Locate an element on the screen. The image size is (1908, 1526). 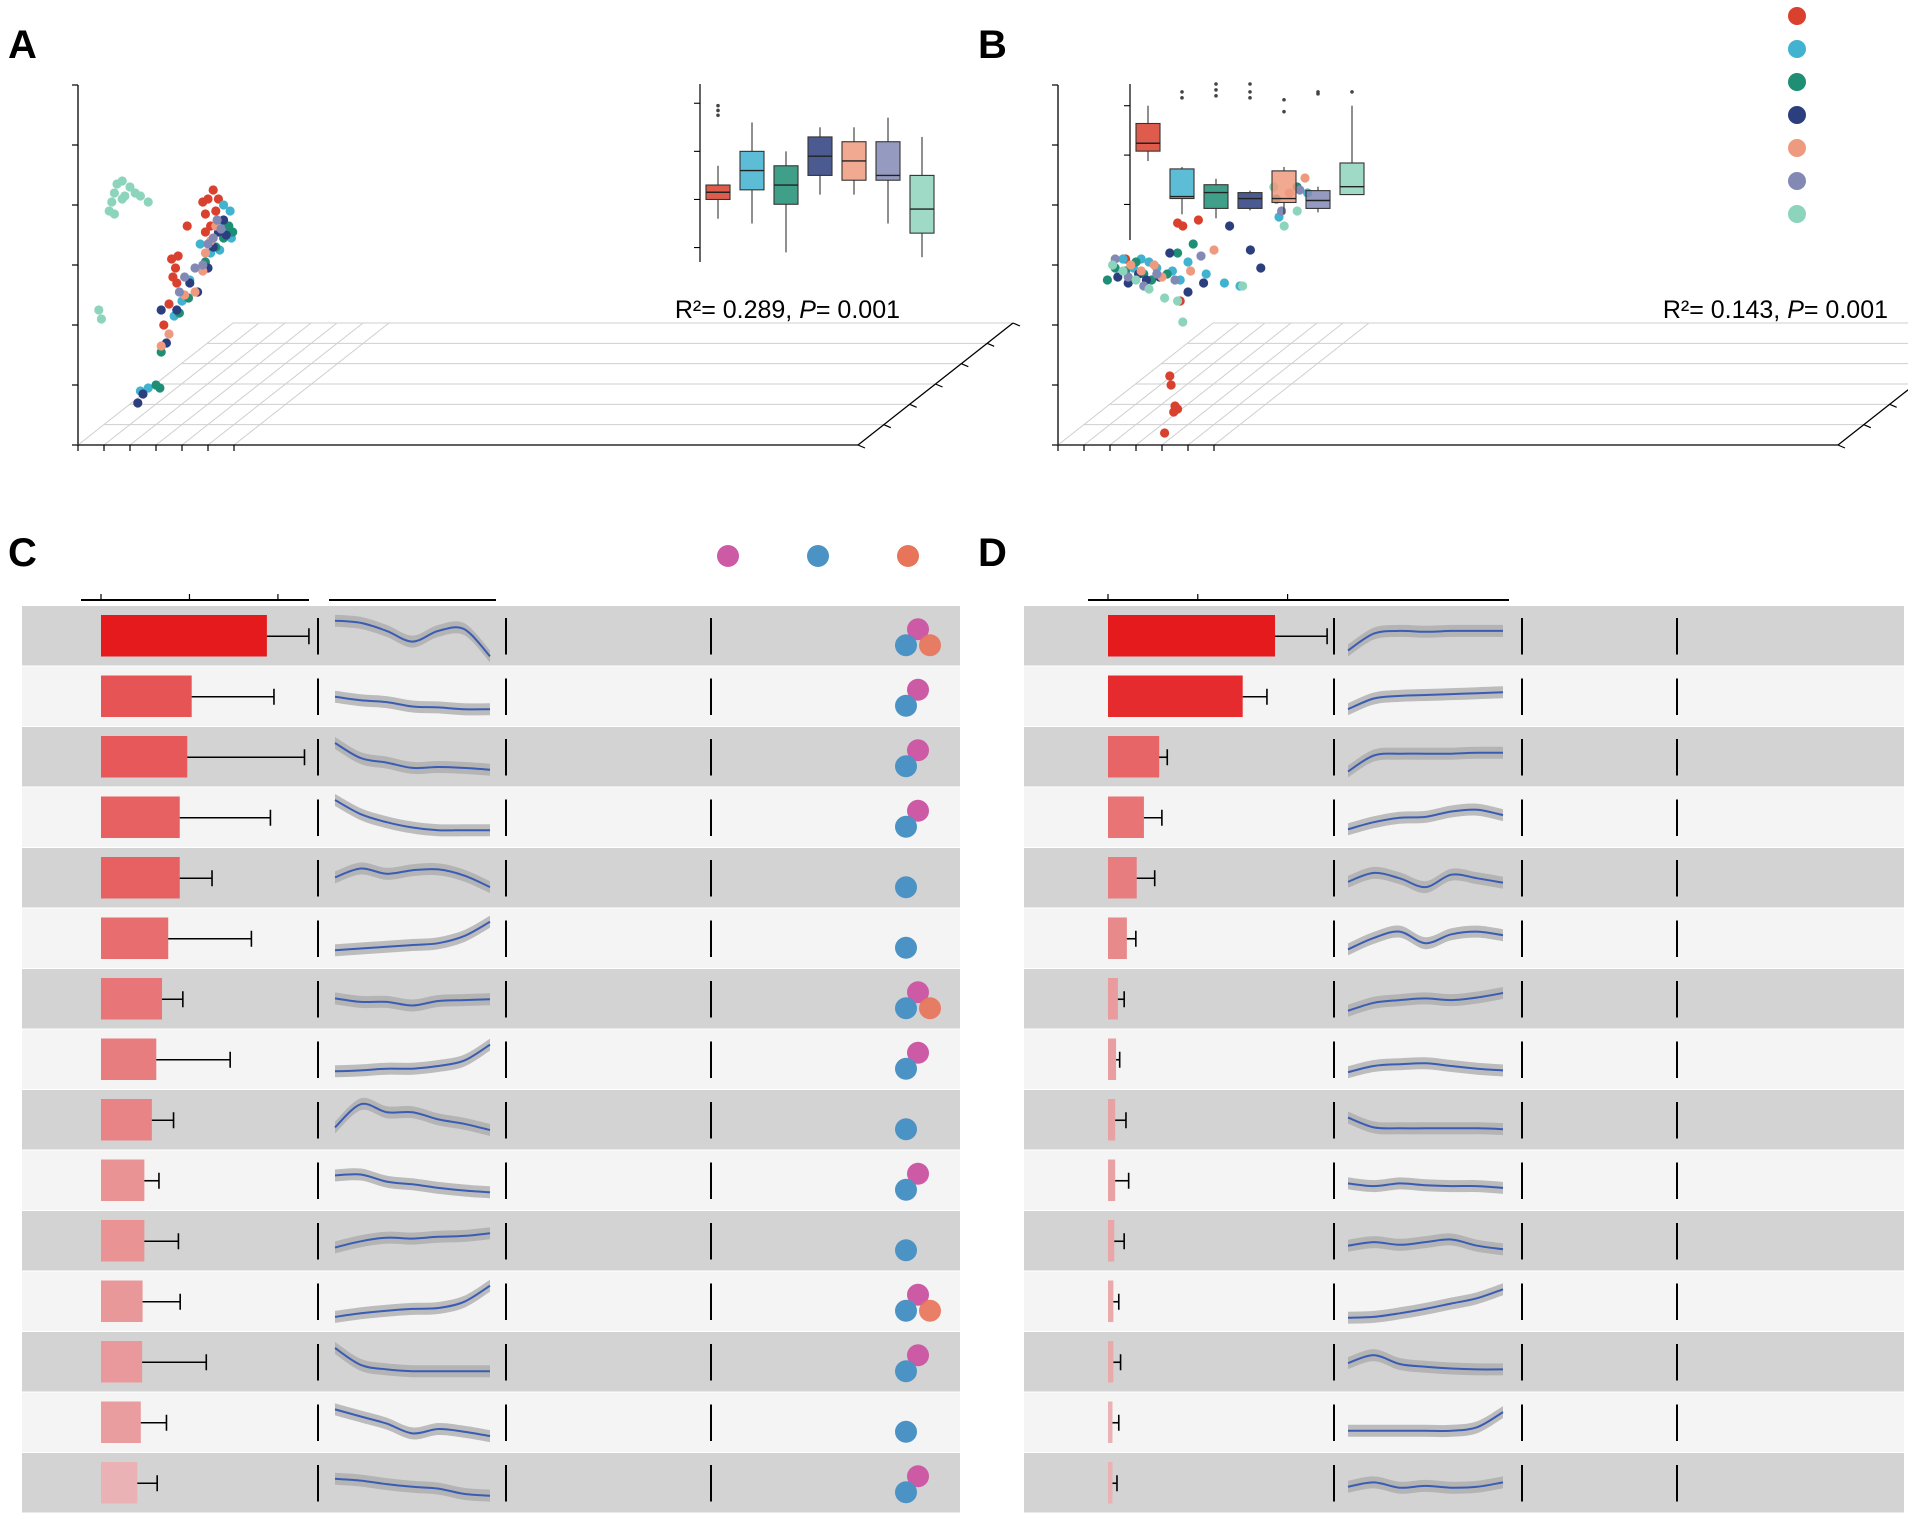
legend-dot-bl is located at coordinates (1797, 16).